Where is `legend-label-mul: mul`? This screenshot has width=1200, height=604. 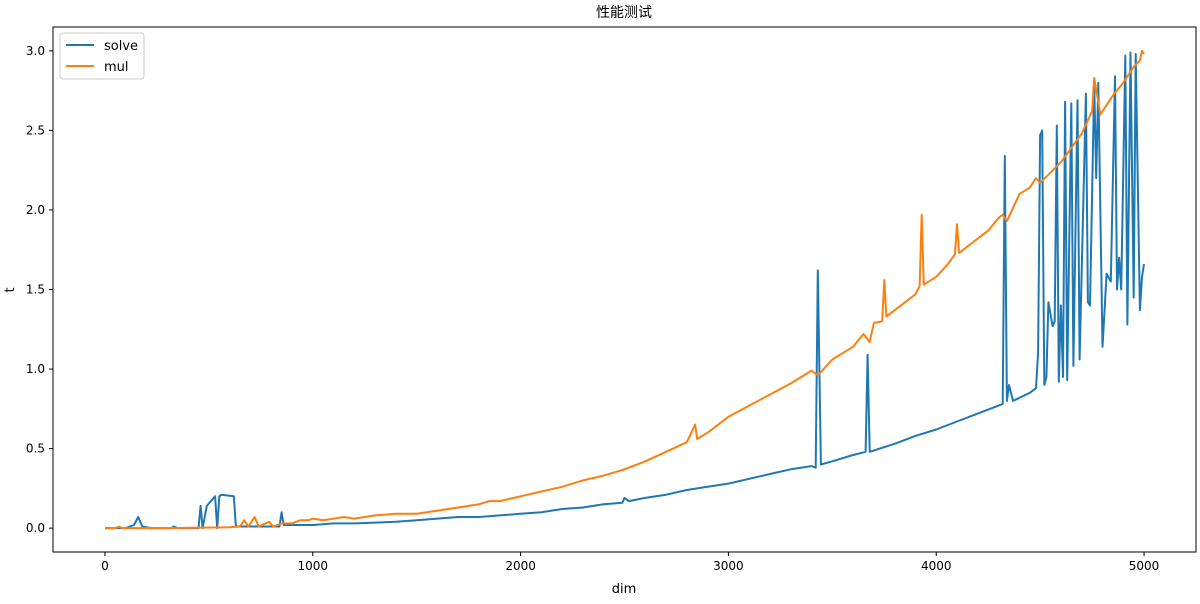
legend-label-mul: mul is located at coordinates (116, 67).